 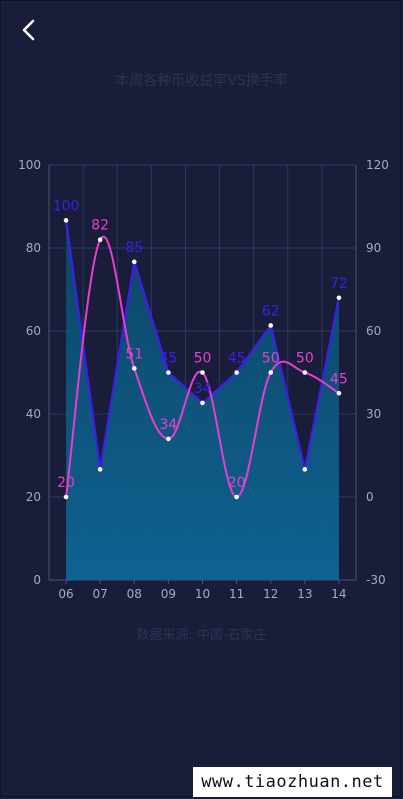 I want to click on y-left-tick-label: 20, so click(x=33, y=497).